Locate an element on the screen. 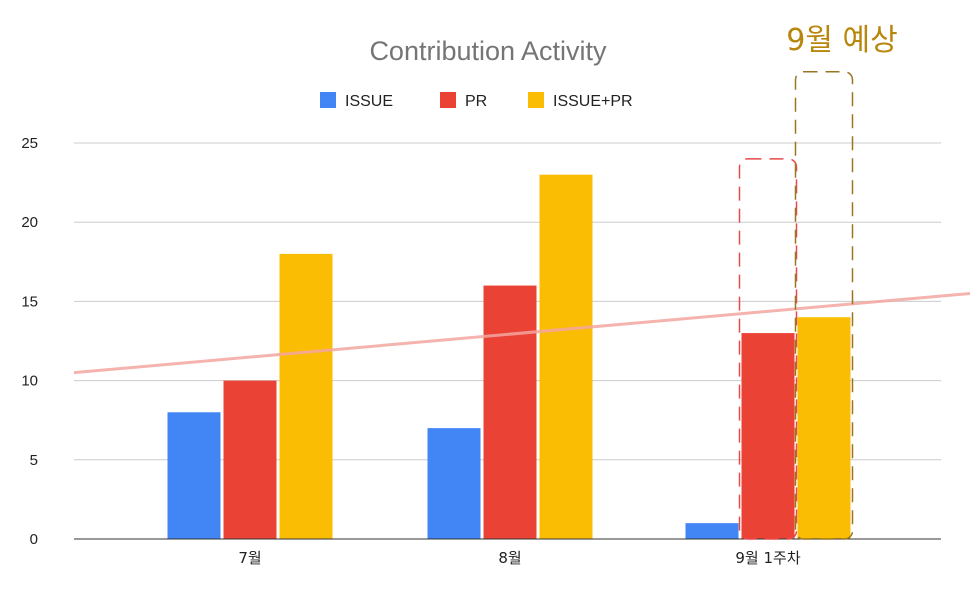 This screenshot has height=602, width=972. x-tick-label: 7월 is located at coordinates (249, 558).